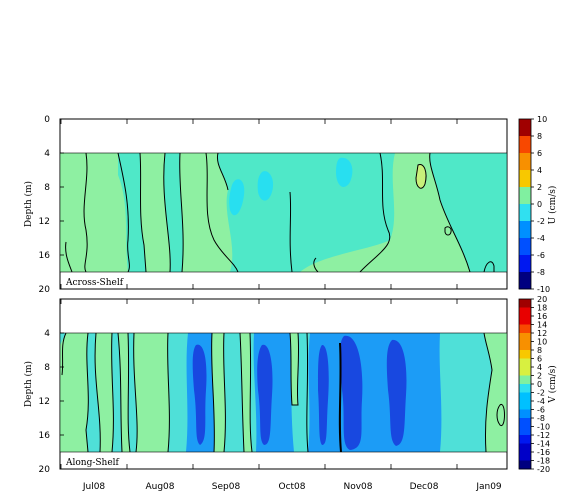  I want to click on colorbar-tick-label: -16, so click(543, 452).